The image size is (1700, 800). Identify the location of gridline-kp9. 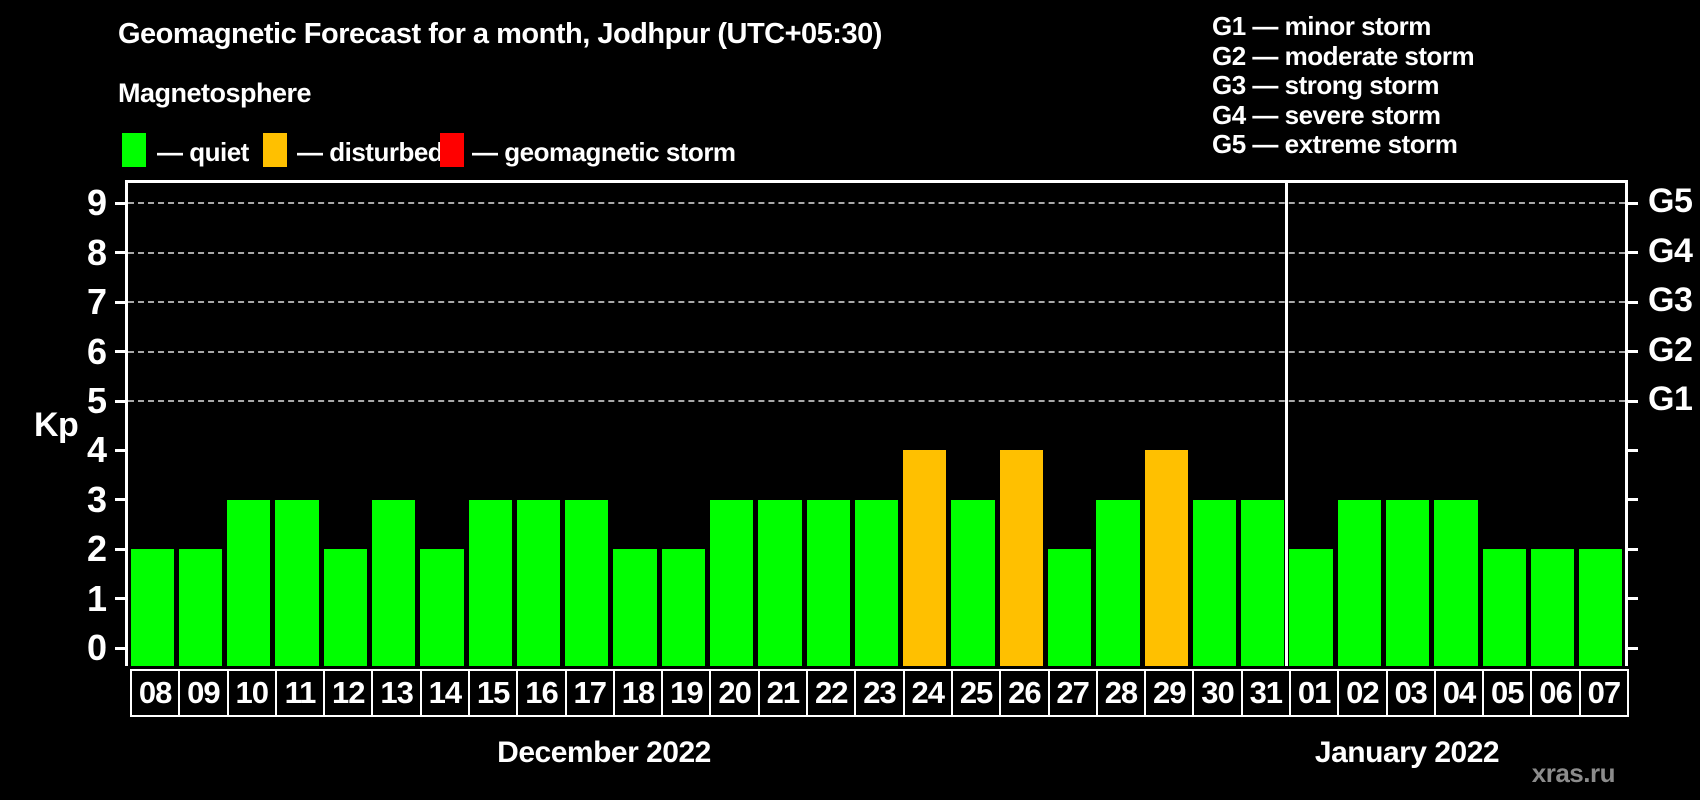
(876, 203).